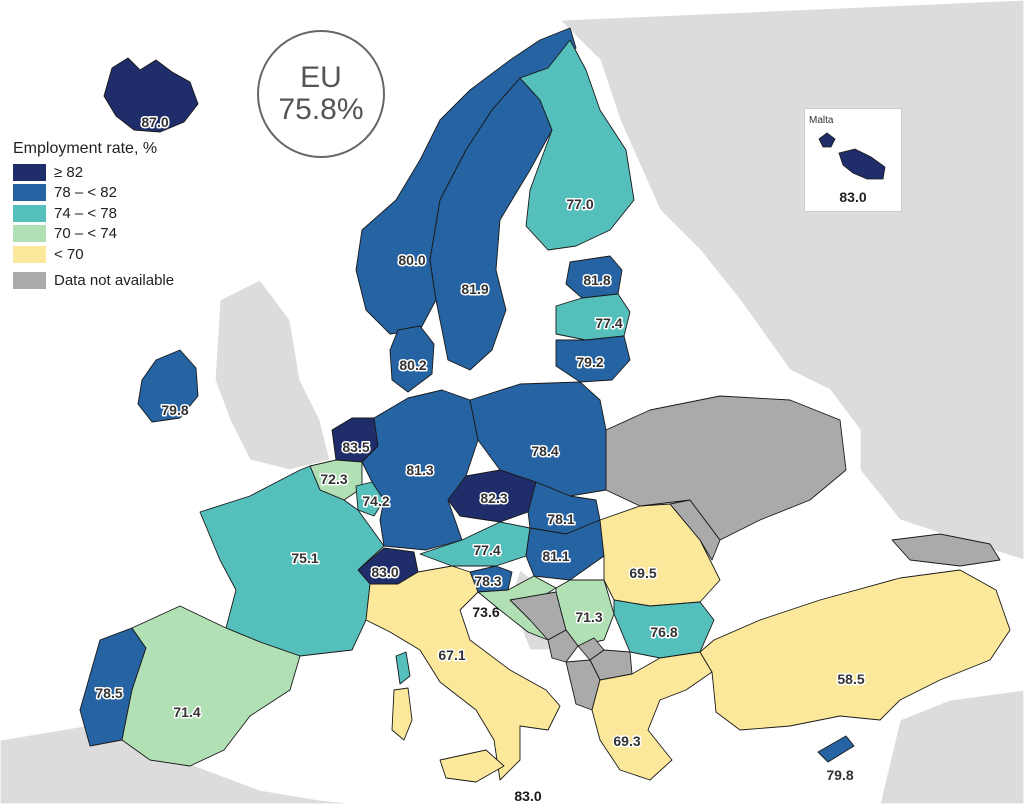 The image size is (1024, 804). What do you see at coordinates (355, 447) in the screenshot?
I see `label-netherlands: 83.5` at bounding box center [355, 447].